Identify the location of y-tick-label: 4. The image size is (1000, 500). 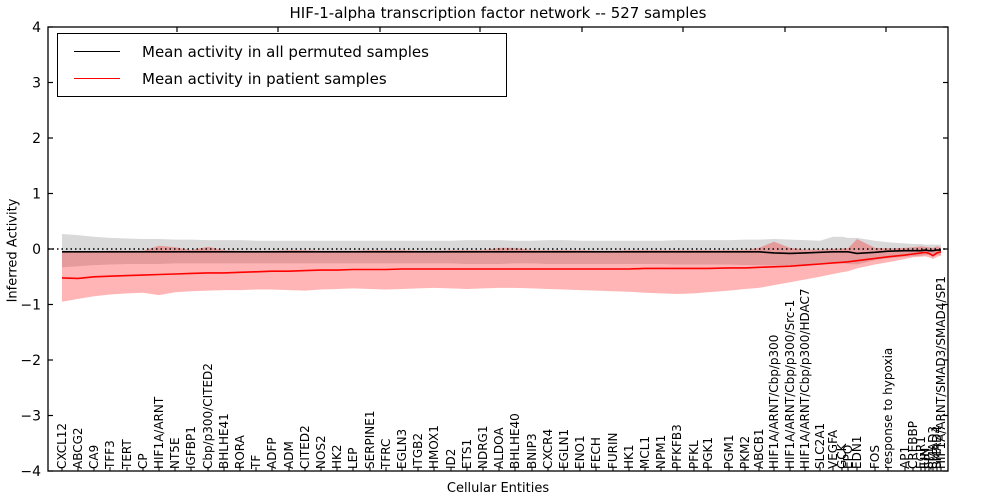
(36, 28).